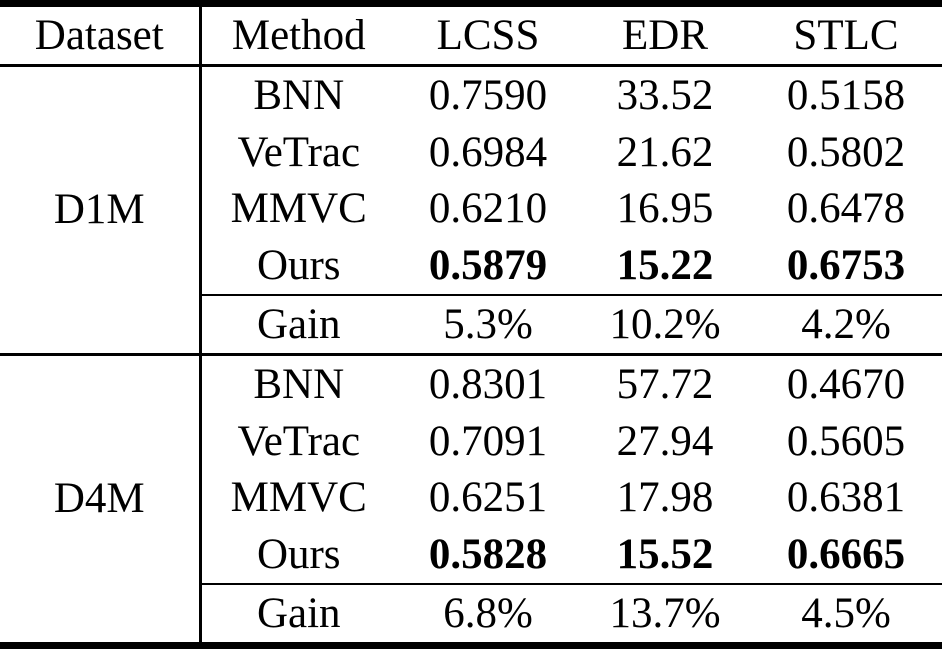 Image resolution: width=942 pixels, height=649 pixels. I want to click on value-cell: 21.62, so click(665, 152).